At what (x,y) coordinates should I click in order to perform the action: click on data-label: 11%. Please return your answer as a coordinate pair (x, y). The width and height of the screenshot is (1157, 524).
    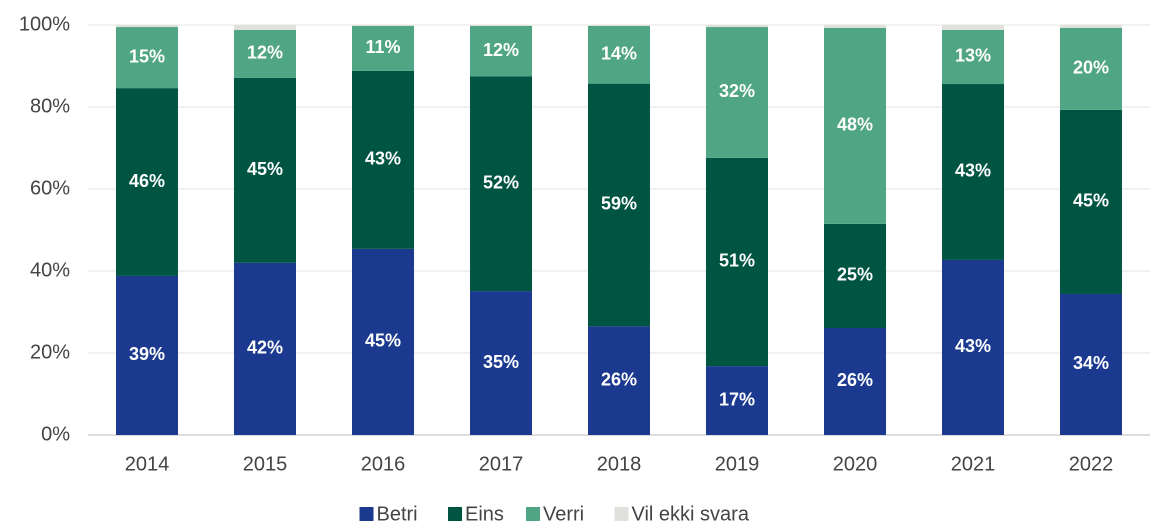
    Looking at the image, I should click on (382, 47).